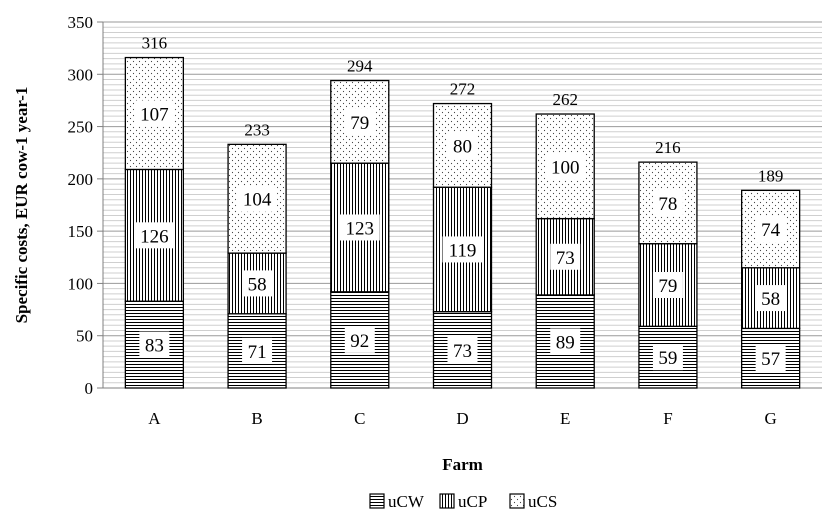 The width and height of the screenshot is (822, 530). Describe the element at coordinates (565, 418) in the screenshot. I see `x-tick-label: E` at that location.